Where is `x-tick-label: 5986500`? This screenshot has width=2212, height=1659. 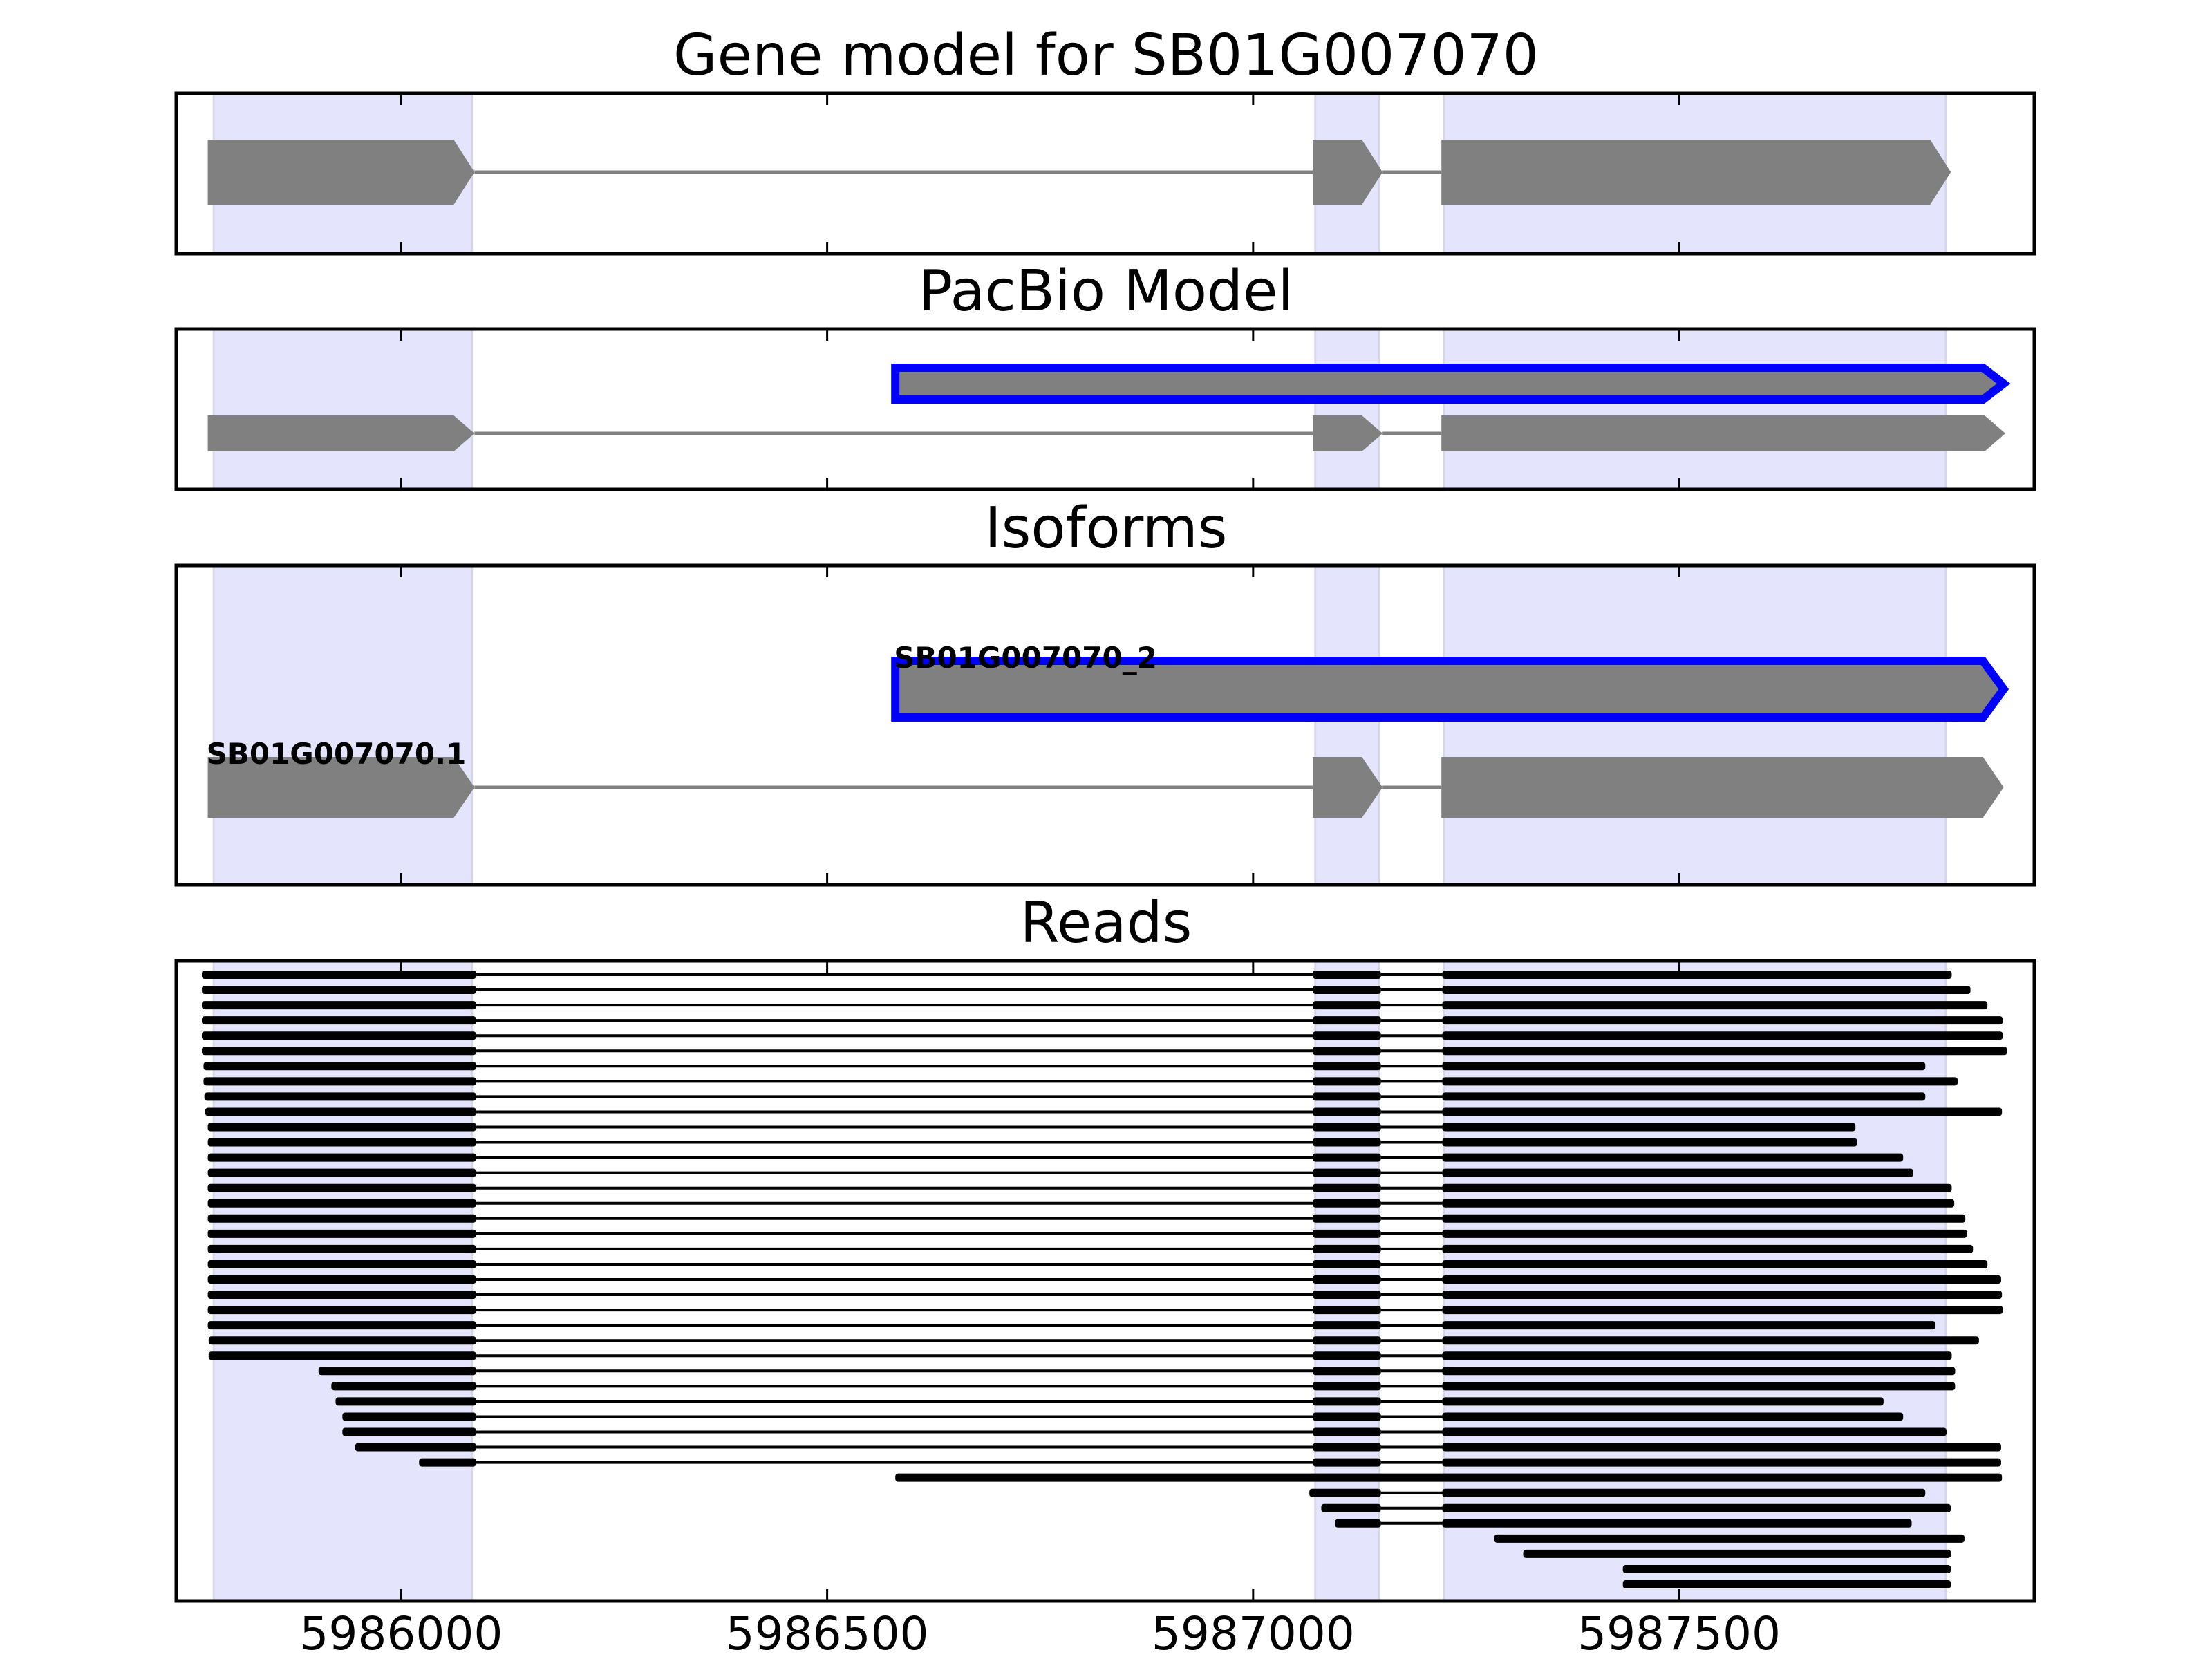
x-tick-label: 5986500 is located at coordinates (828, 1633).